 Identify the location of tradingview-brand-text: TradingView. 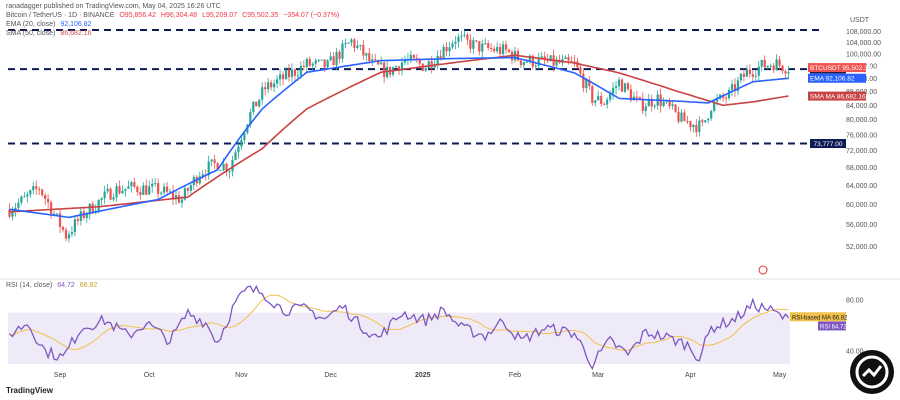
(29, 390).